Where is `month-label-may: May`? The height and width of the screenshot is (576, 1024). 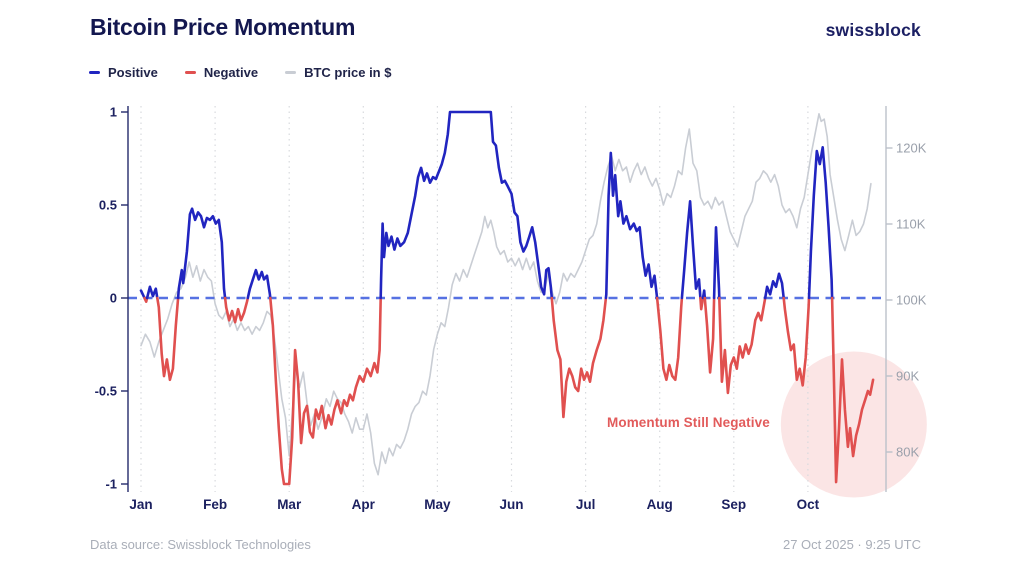 month-label-may: May is located at coordinates (437, 504).